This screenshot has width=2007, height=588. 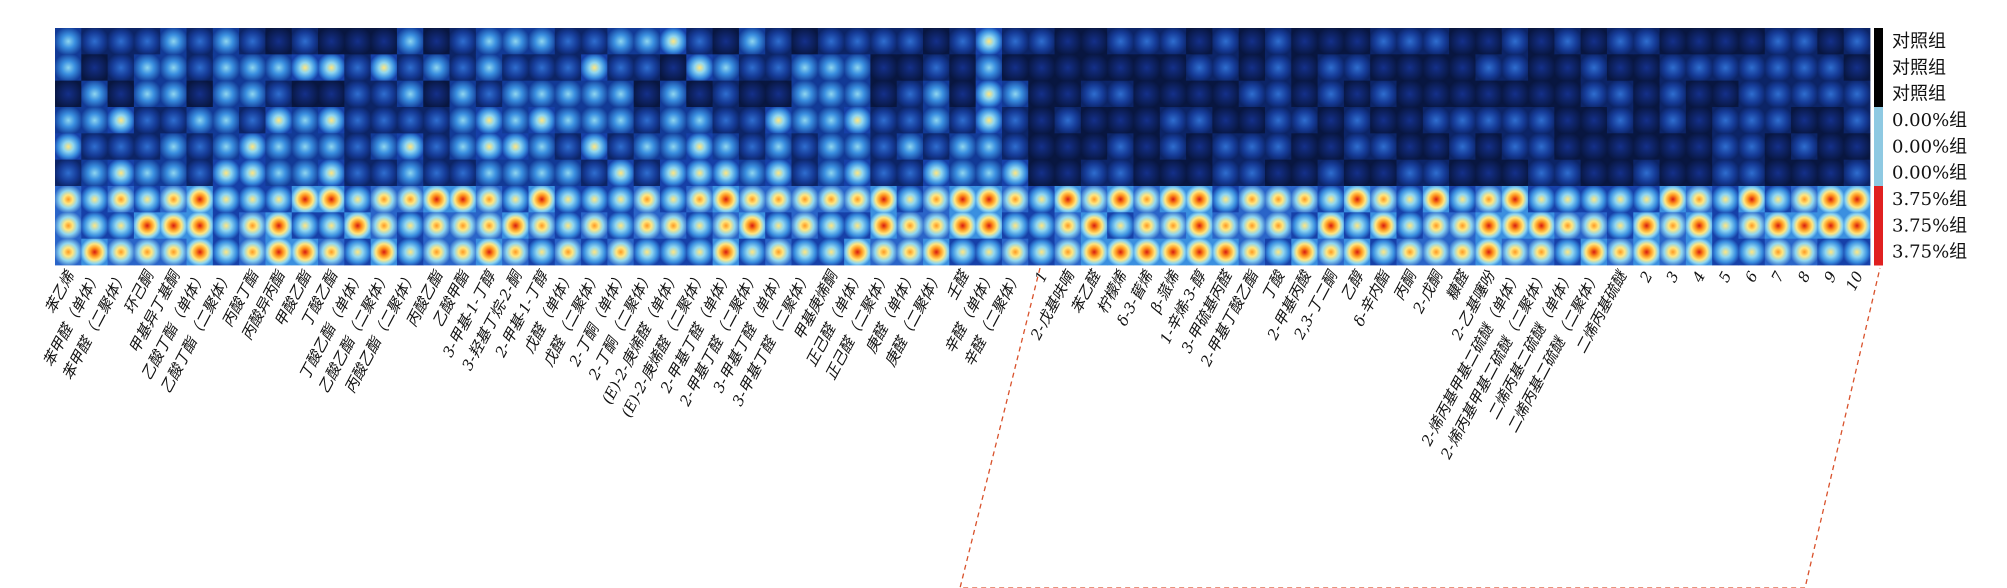 I want to click on group-label: 3.75%组, so click(x=1929, y=199).